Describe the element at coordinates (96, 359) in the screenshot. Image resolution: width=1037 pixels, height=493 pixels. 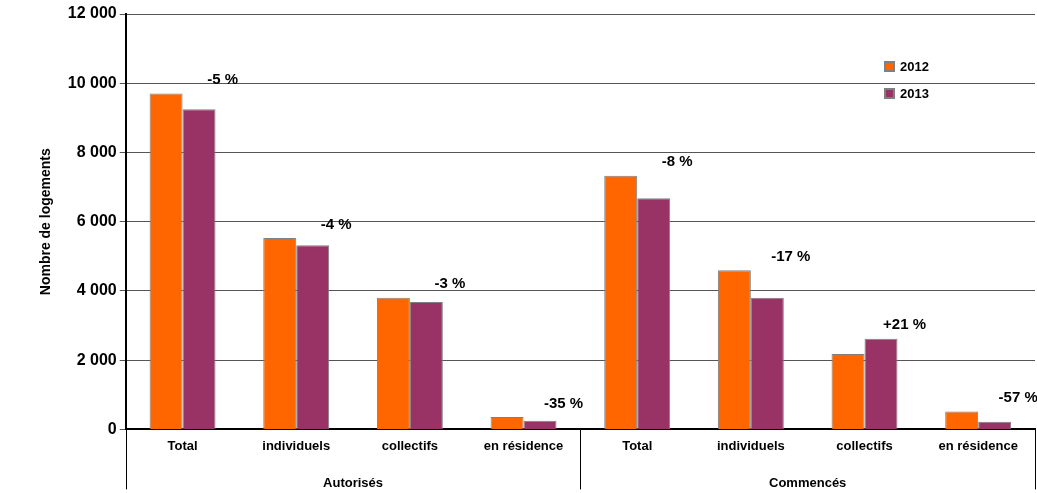
I see `y-tick-label: 2 000` at that location.